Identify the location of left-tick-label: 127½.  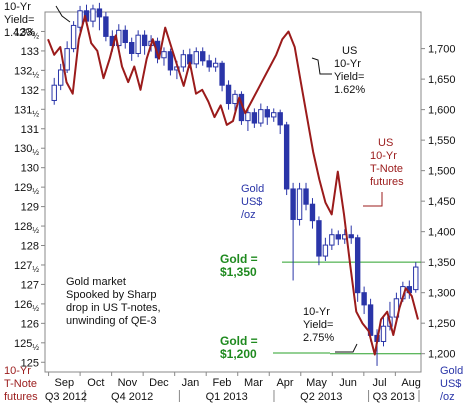
(26, 267).